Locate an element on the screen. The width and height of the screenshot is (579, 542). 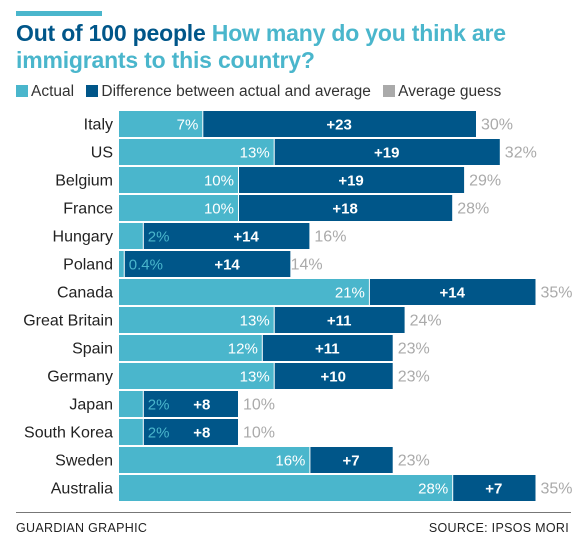
bar-actual-france is located at coordinates (178, 208).